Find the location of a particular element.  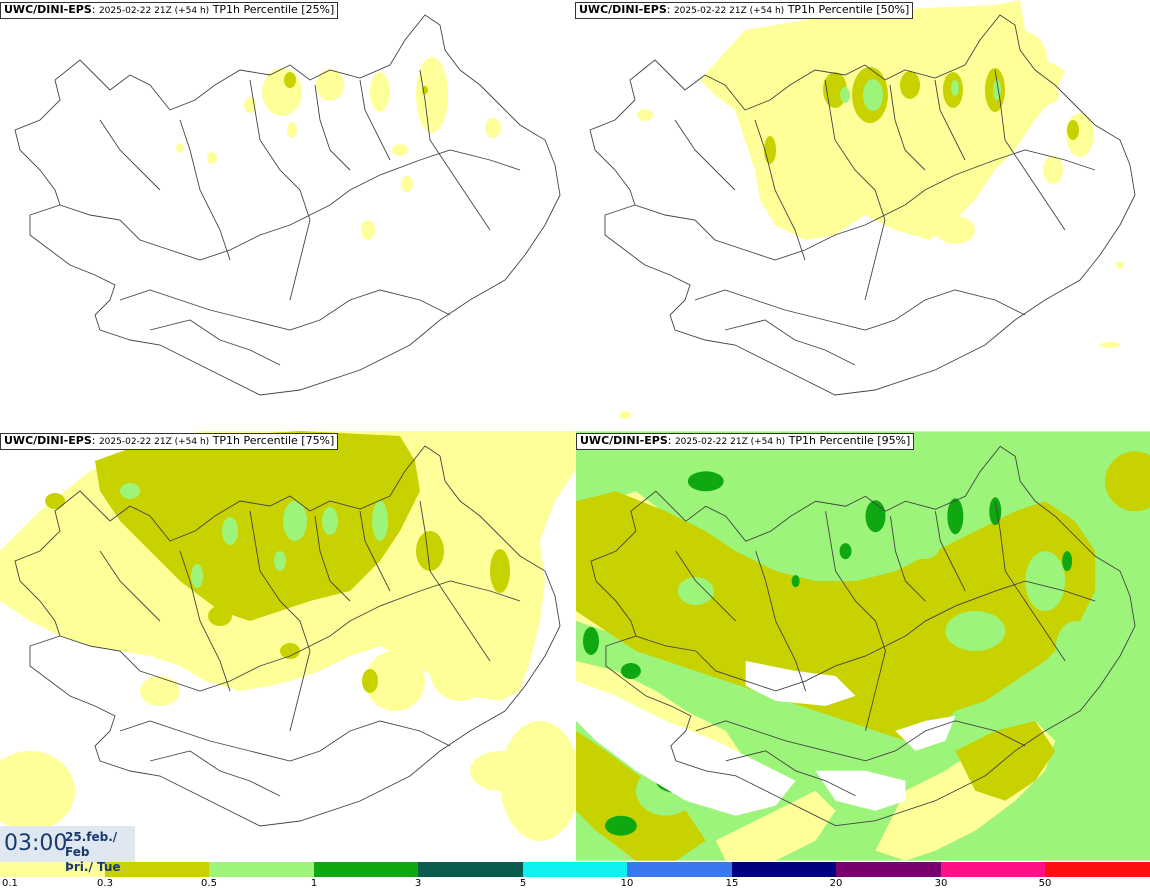

legend-tick-label: 0.1 is located at coordinates (10, 883).